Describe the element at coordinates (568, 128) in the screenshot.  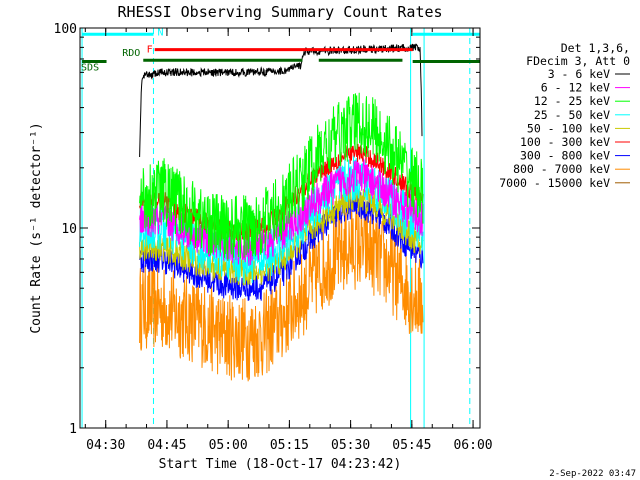
I see `legend-entry-label: 50 - 100 keV` at that location.